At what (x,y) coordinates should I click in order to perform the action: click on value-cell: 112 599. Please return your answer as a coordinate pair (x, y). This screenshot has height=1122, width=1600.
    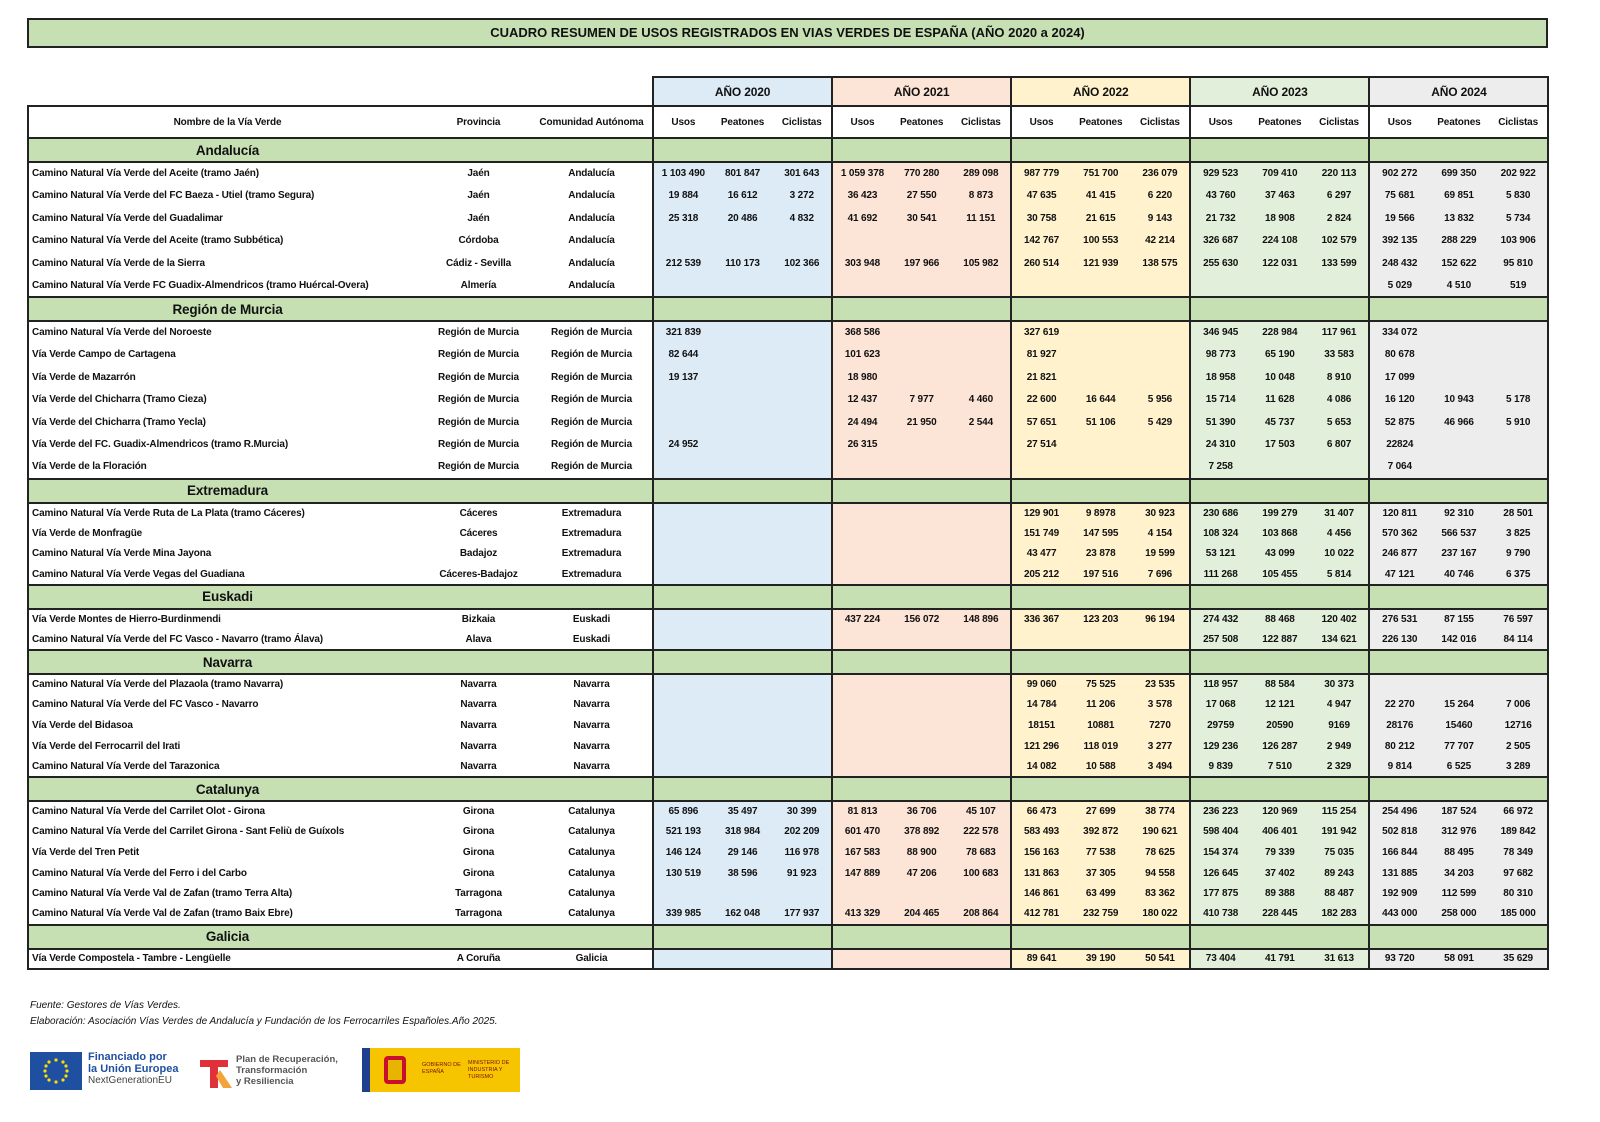
    Looking at the image, I should click on (1459, 893).